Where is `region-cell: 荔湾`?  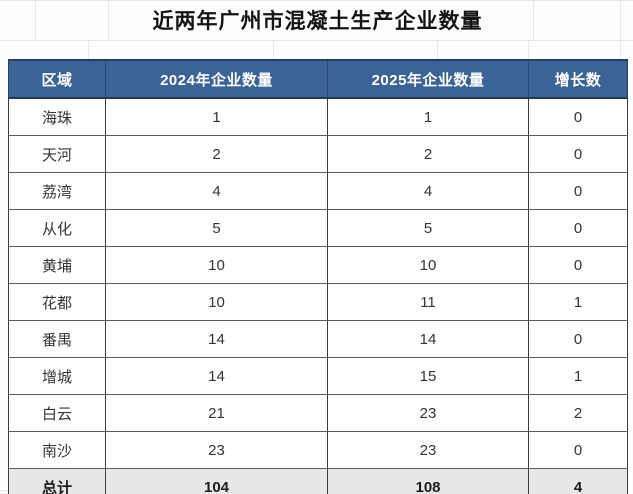 region-cell: 荔湾 is located at coordinates (57, 191).